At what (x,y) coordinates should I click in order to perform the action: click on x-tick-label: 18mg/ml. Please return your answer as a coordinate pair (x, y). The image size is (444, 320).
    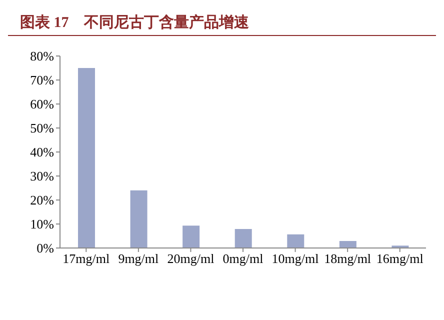
    Looking at the image, I should click on (348, 258).